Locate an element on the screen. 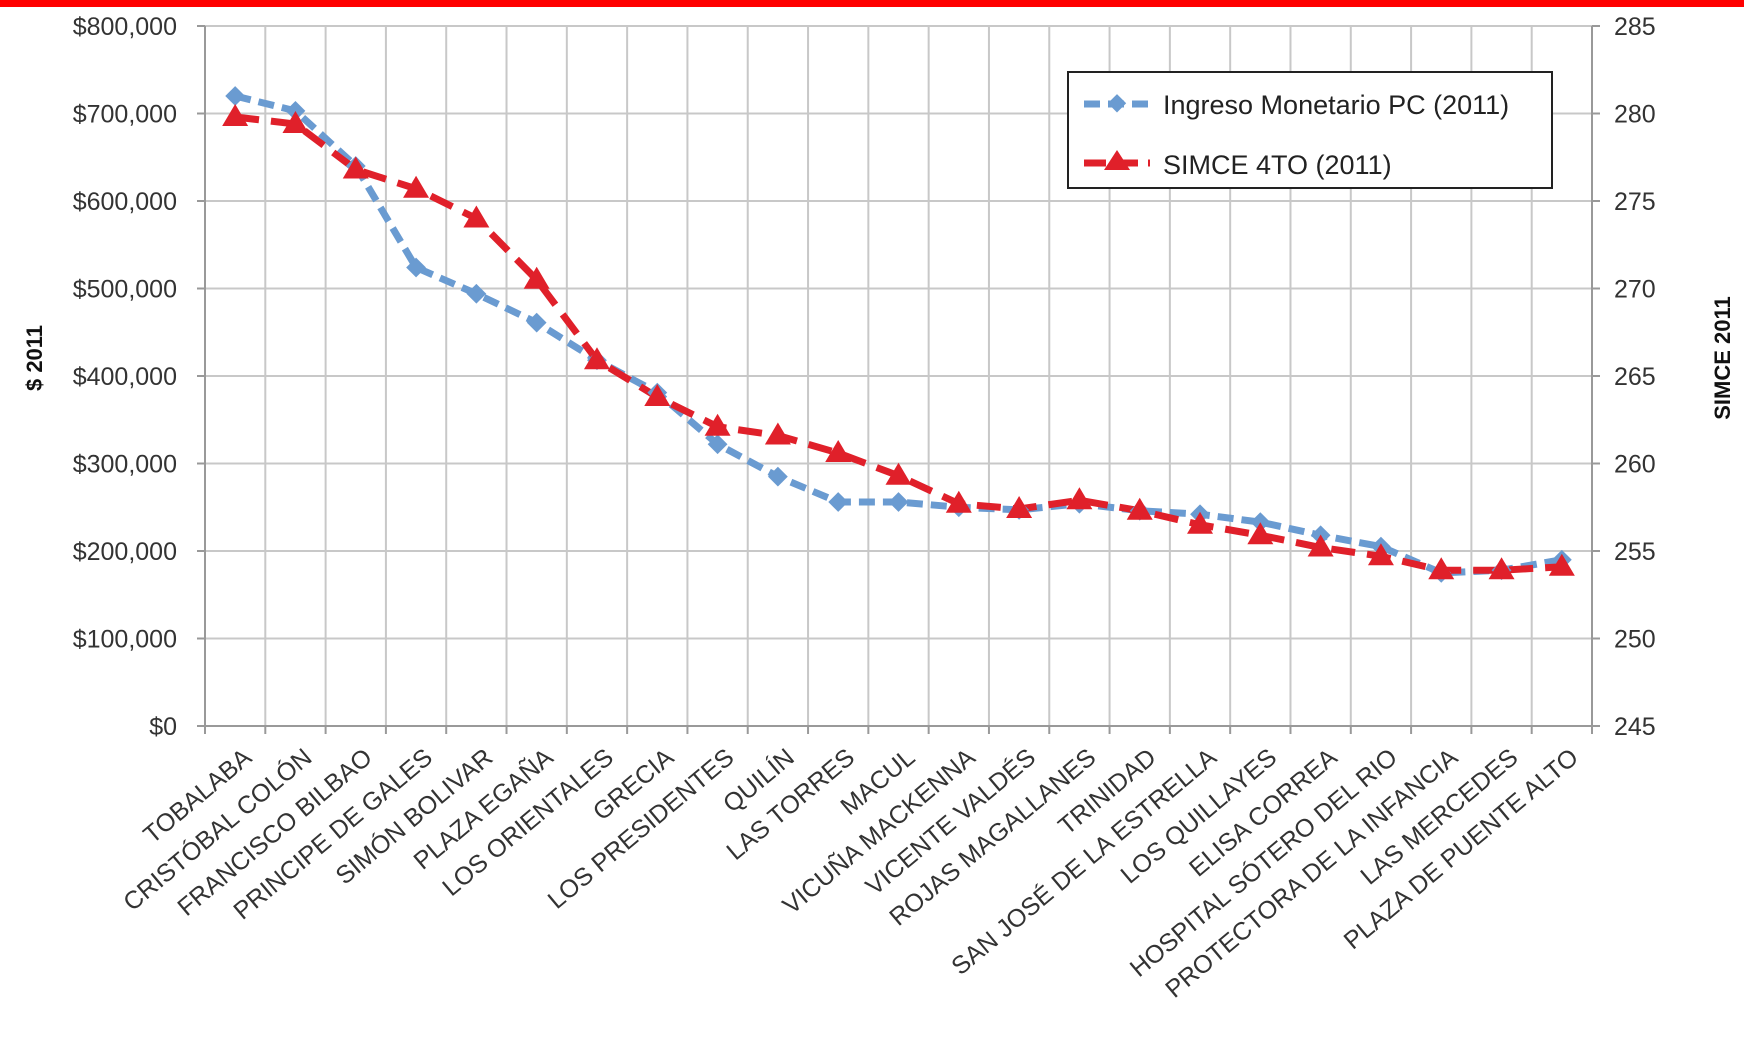 The height and width of the screenshot is (1037, 1744). y-right-tick-label: 285 is located at coordinates (1635, 27).